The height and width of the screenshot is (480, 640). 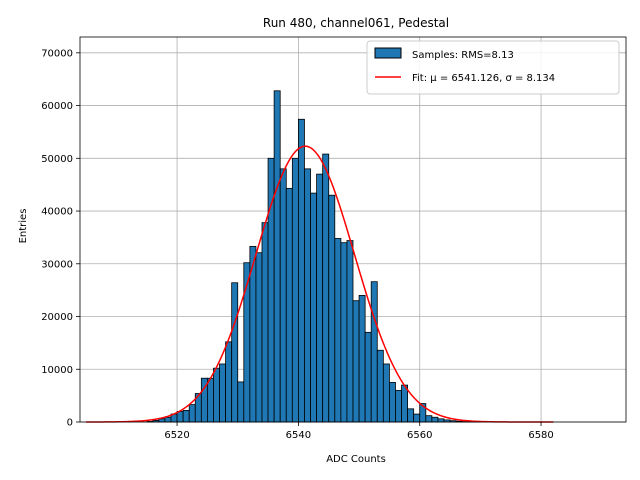 I want to click on y-tick-label: 20000, so click(x=57, y=317).